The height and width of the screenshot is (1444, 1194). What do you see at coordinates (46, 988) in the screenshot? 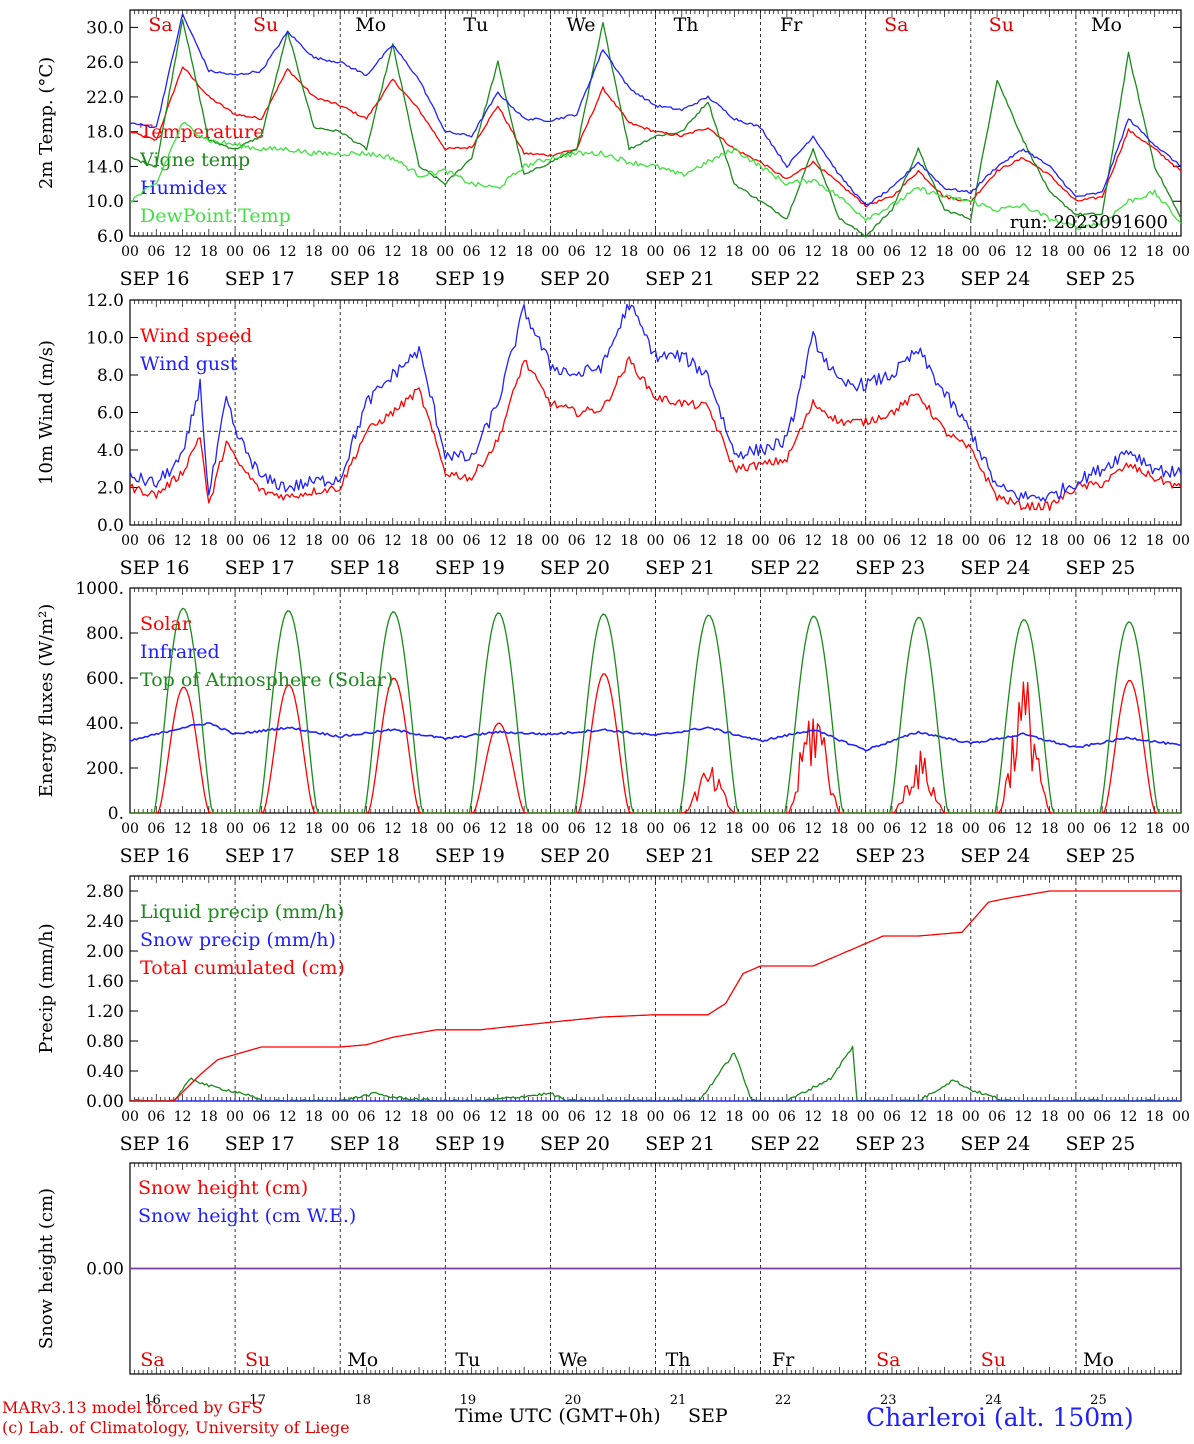
I see `y-axis-label: Precip (mm/h)` at bounding box center [46, 988].